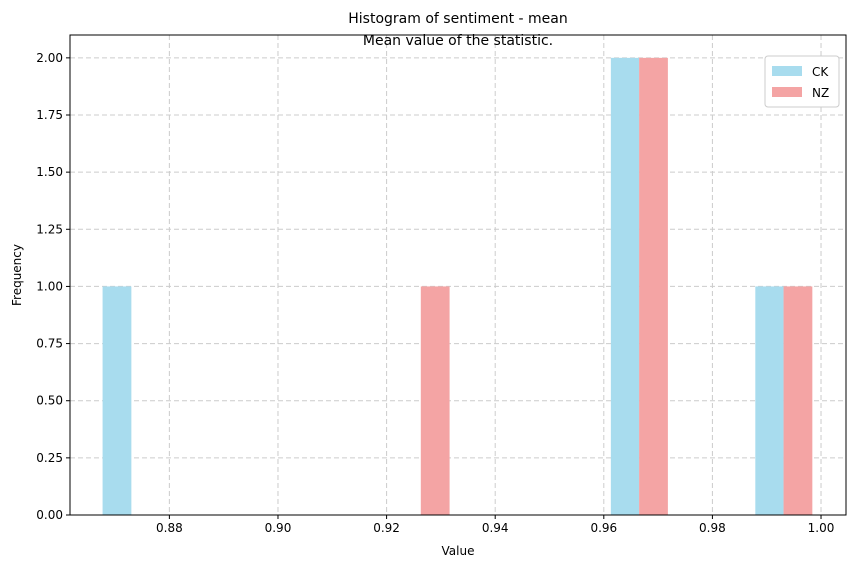 The width and height of the screenshot is (855, 568). I want to click on x-axis: 0.88 0.90 0.92 0.94 0.96 0.98 1.00, so click(495, 525).